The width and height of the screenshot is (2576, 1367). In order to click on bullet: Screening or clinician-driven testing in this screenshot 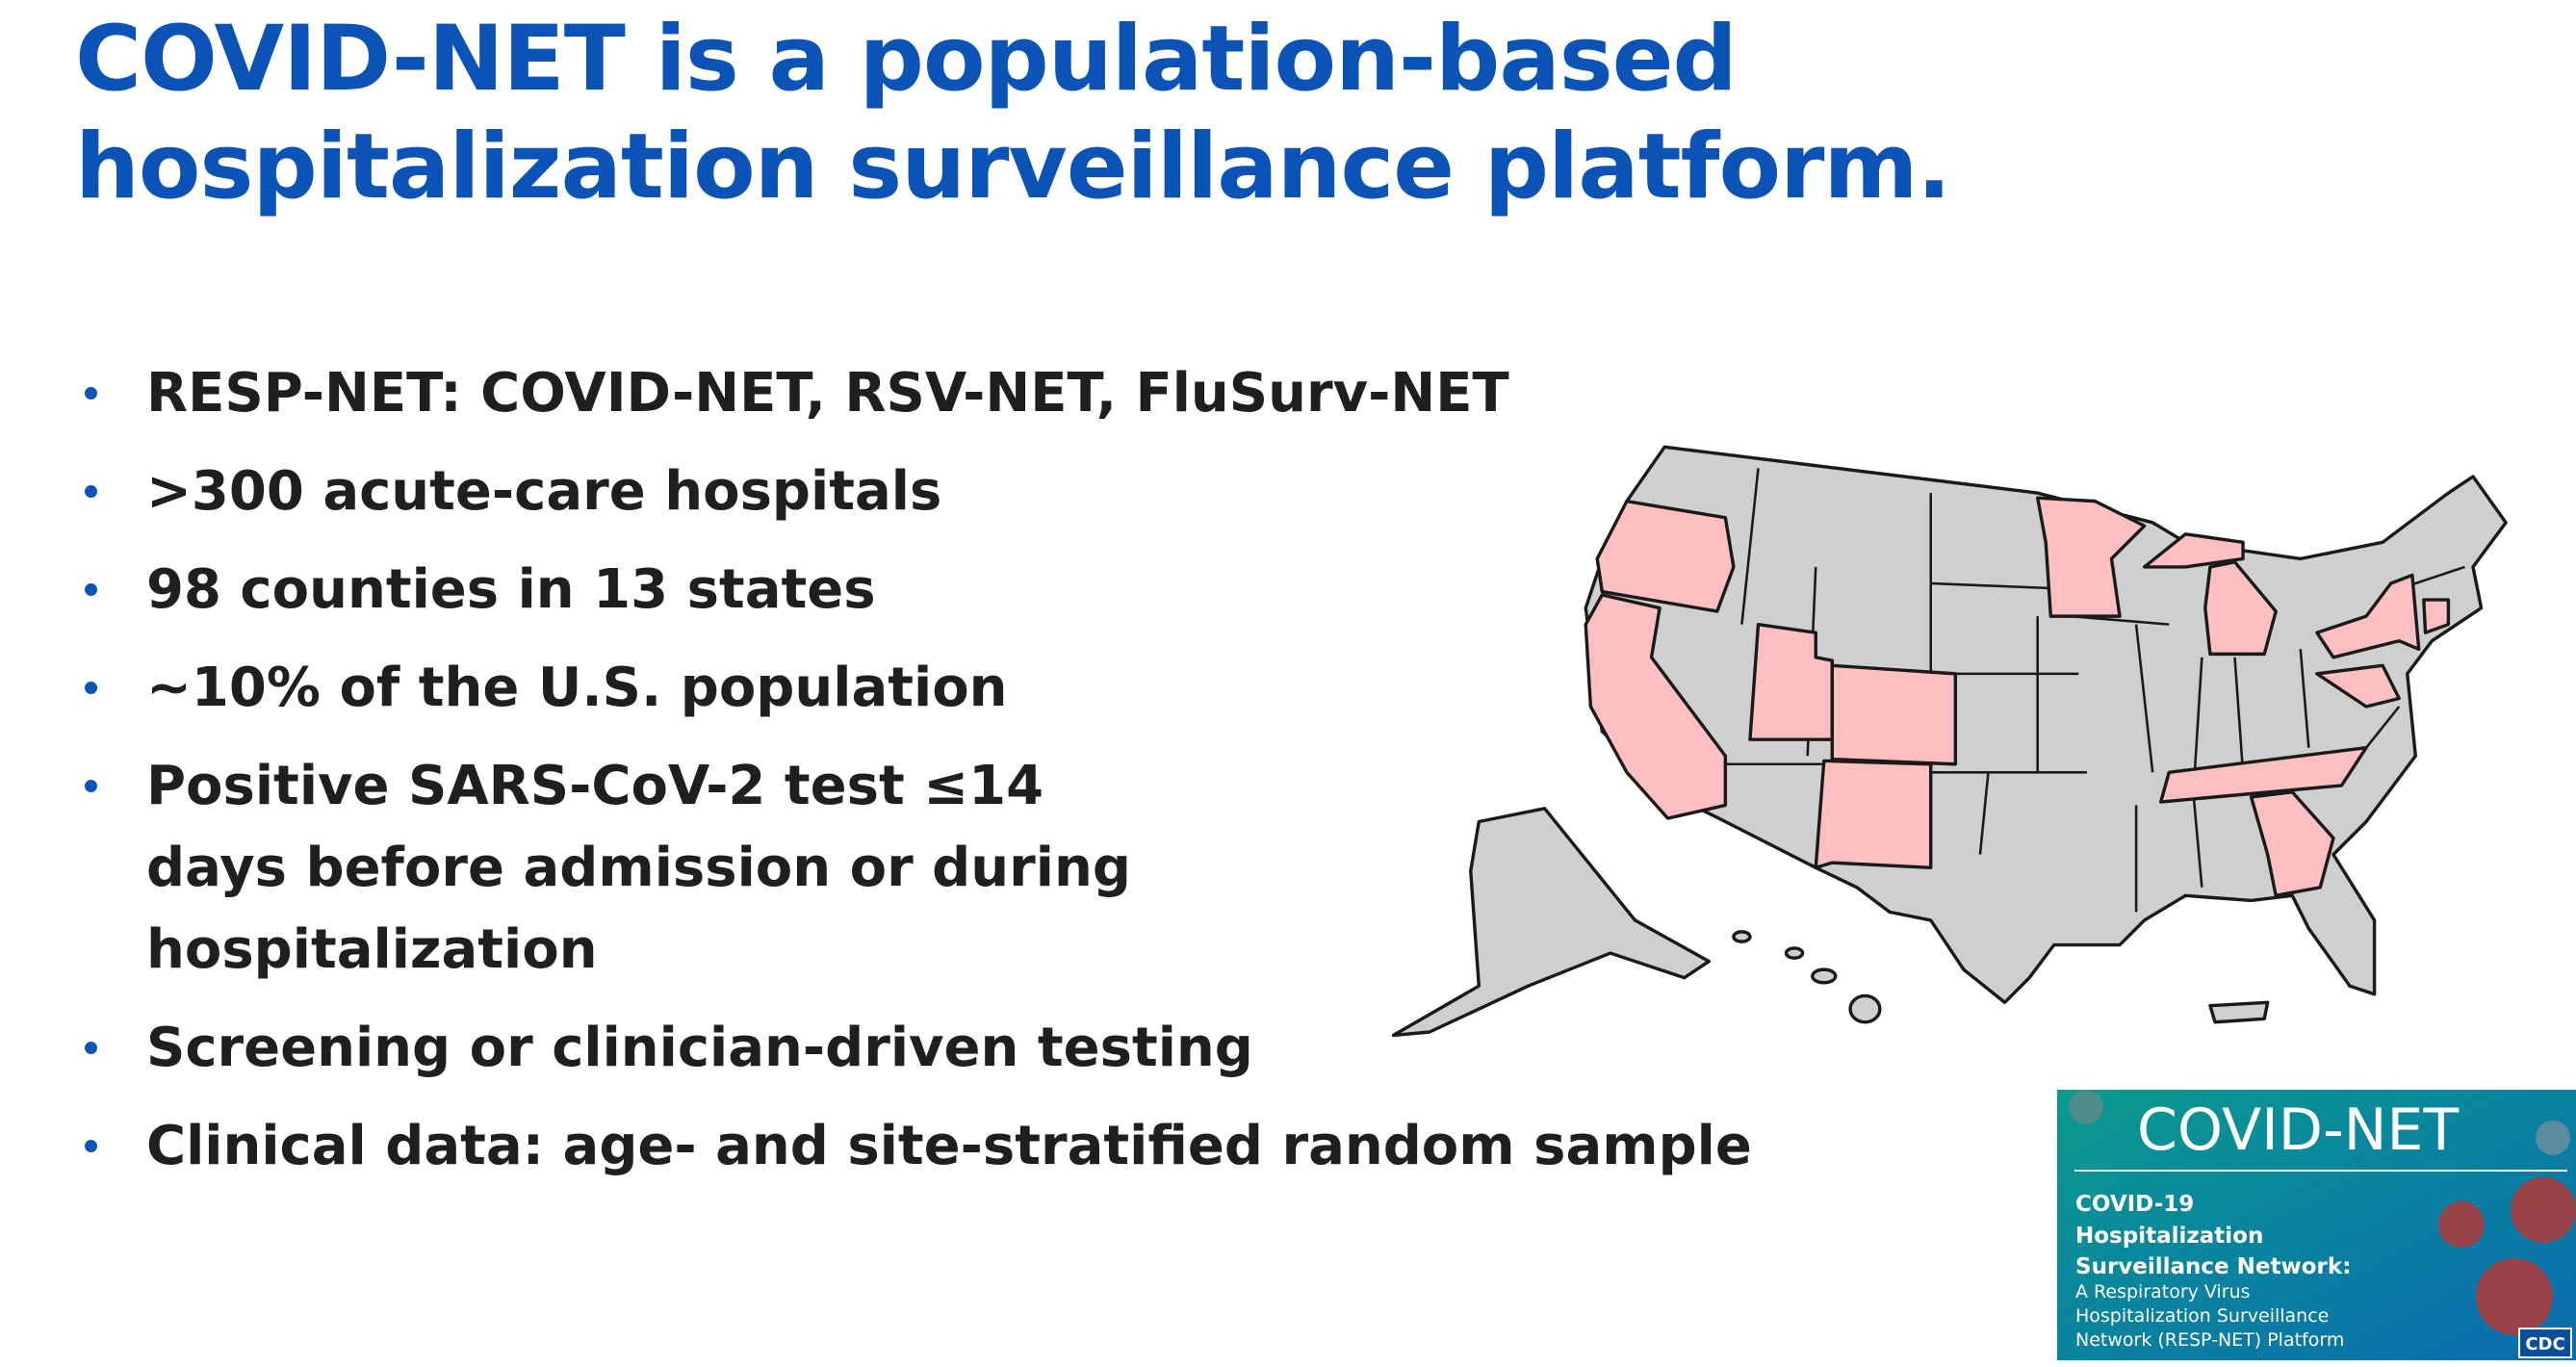, I will do `click(915, 1048)`.